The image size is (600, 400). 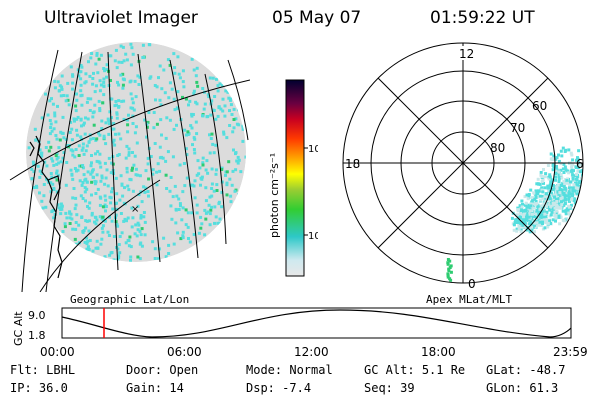 What do you see at coordinates (317, 18) in the screenshot?
I see `date-label: 05 May 07` at bounding box center [317, 18].